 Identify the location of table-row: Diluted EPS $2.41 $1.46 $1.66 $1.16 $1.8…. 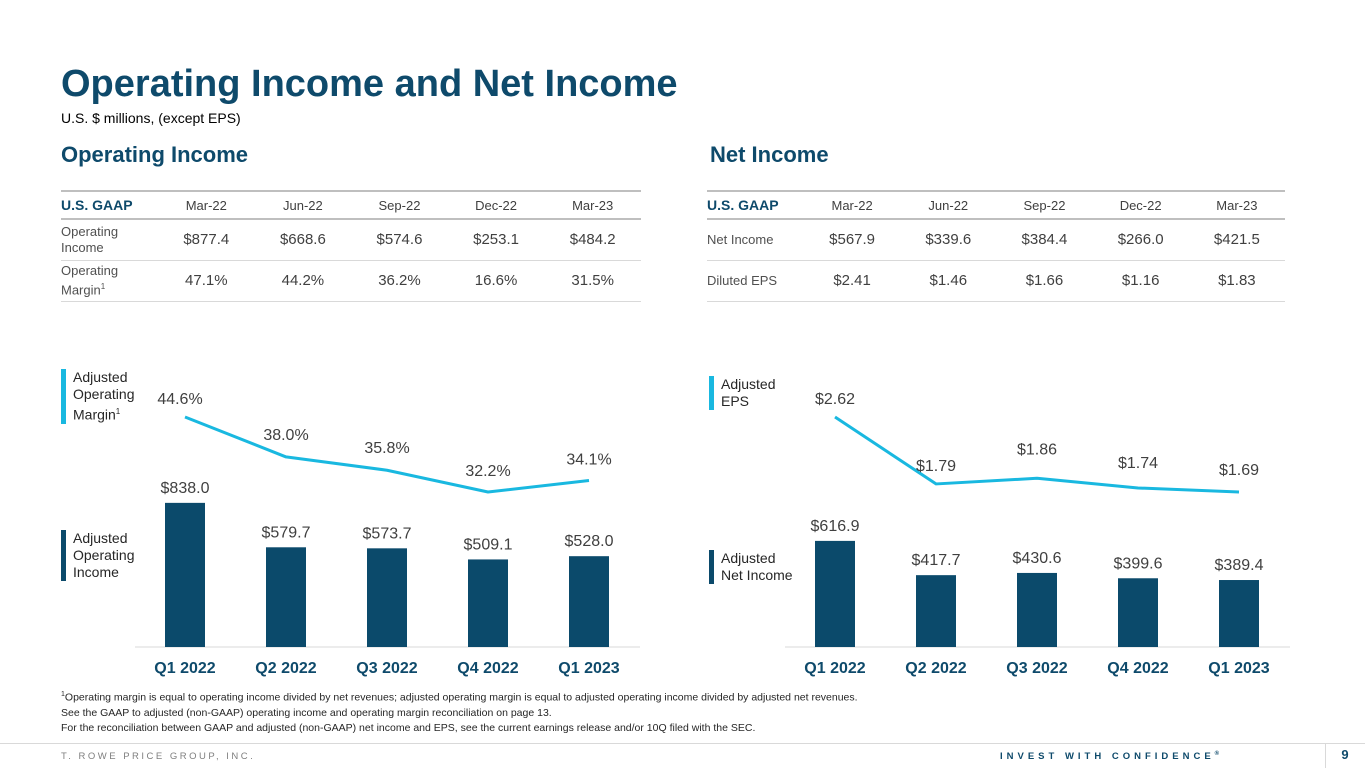
(996, 280).